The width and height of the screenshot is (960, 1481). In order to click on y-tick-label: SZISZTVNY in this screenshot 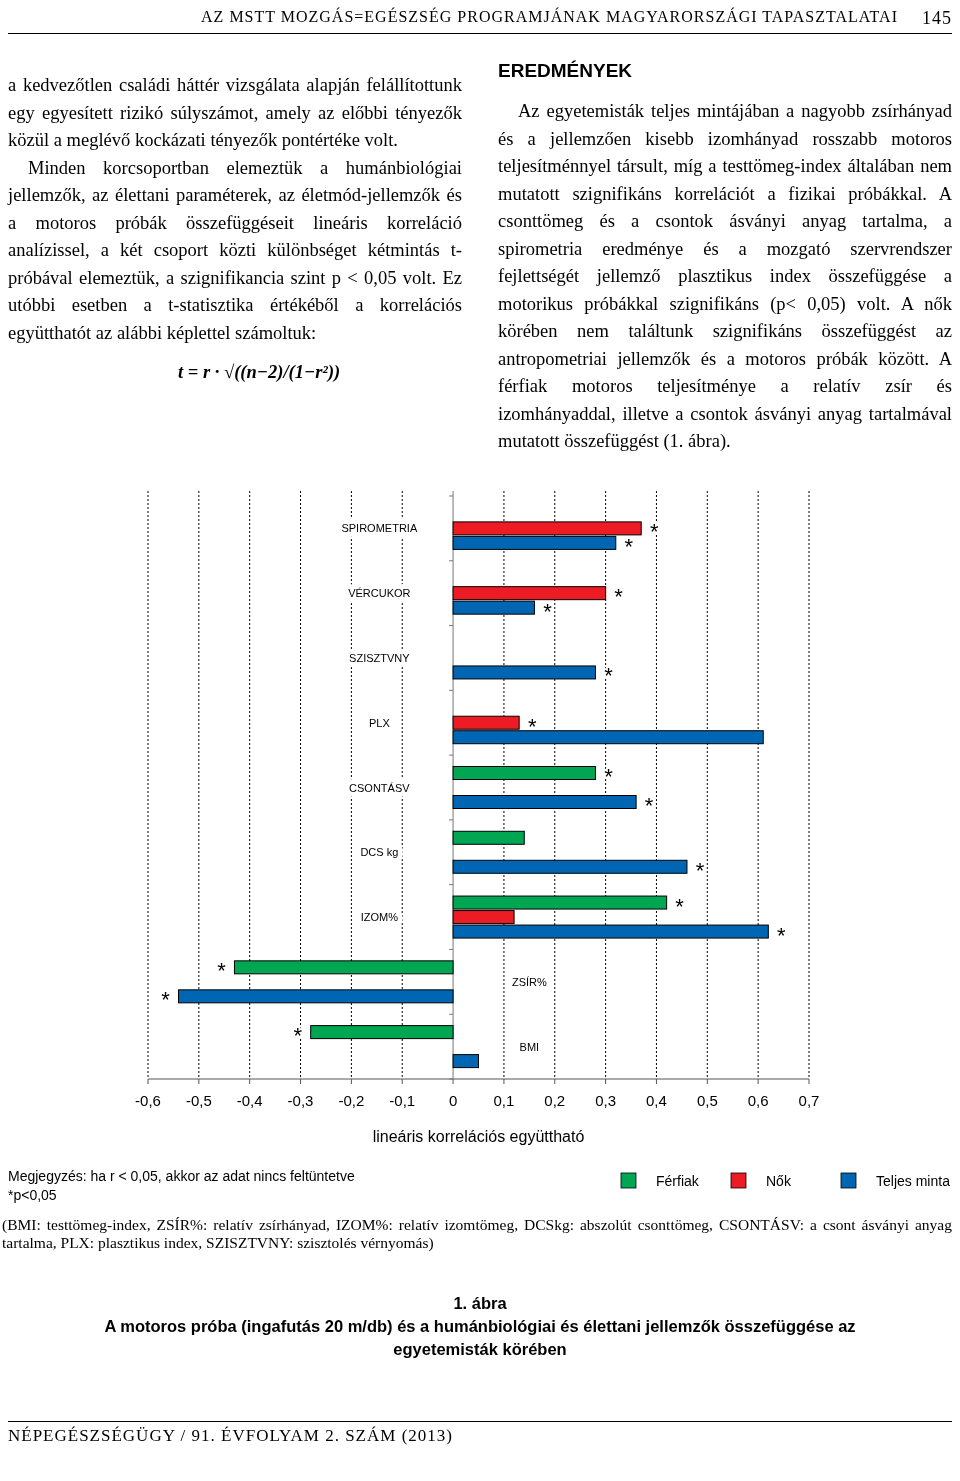, I will do `click(380, 657)`.